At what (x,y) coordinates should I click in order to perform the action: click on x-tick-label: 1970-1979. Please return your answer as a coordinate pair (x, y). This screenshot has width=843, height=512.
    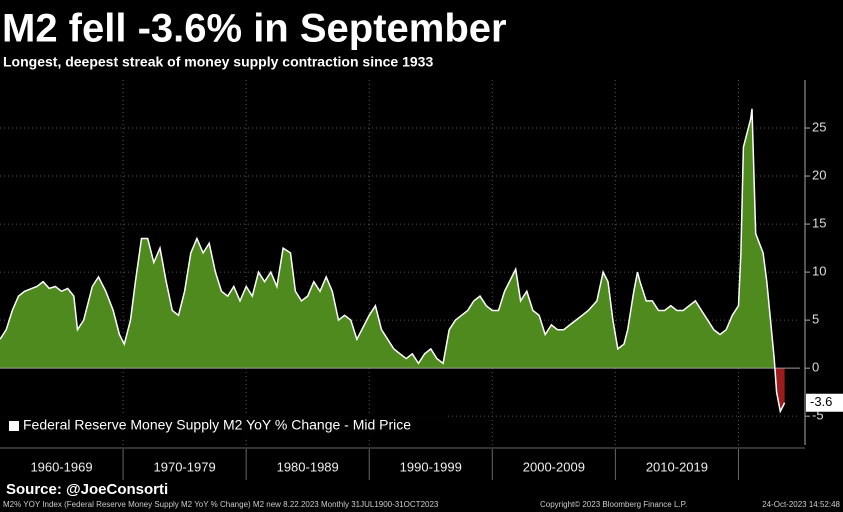
    Looking at the image, I should click on (185, 466).